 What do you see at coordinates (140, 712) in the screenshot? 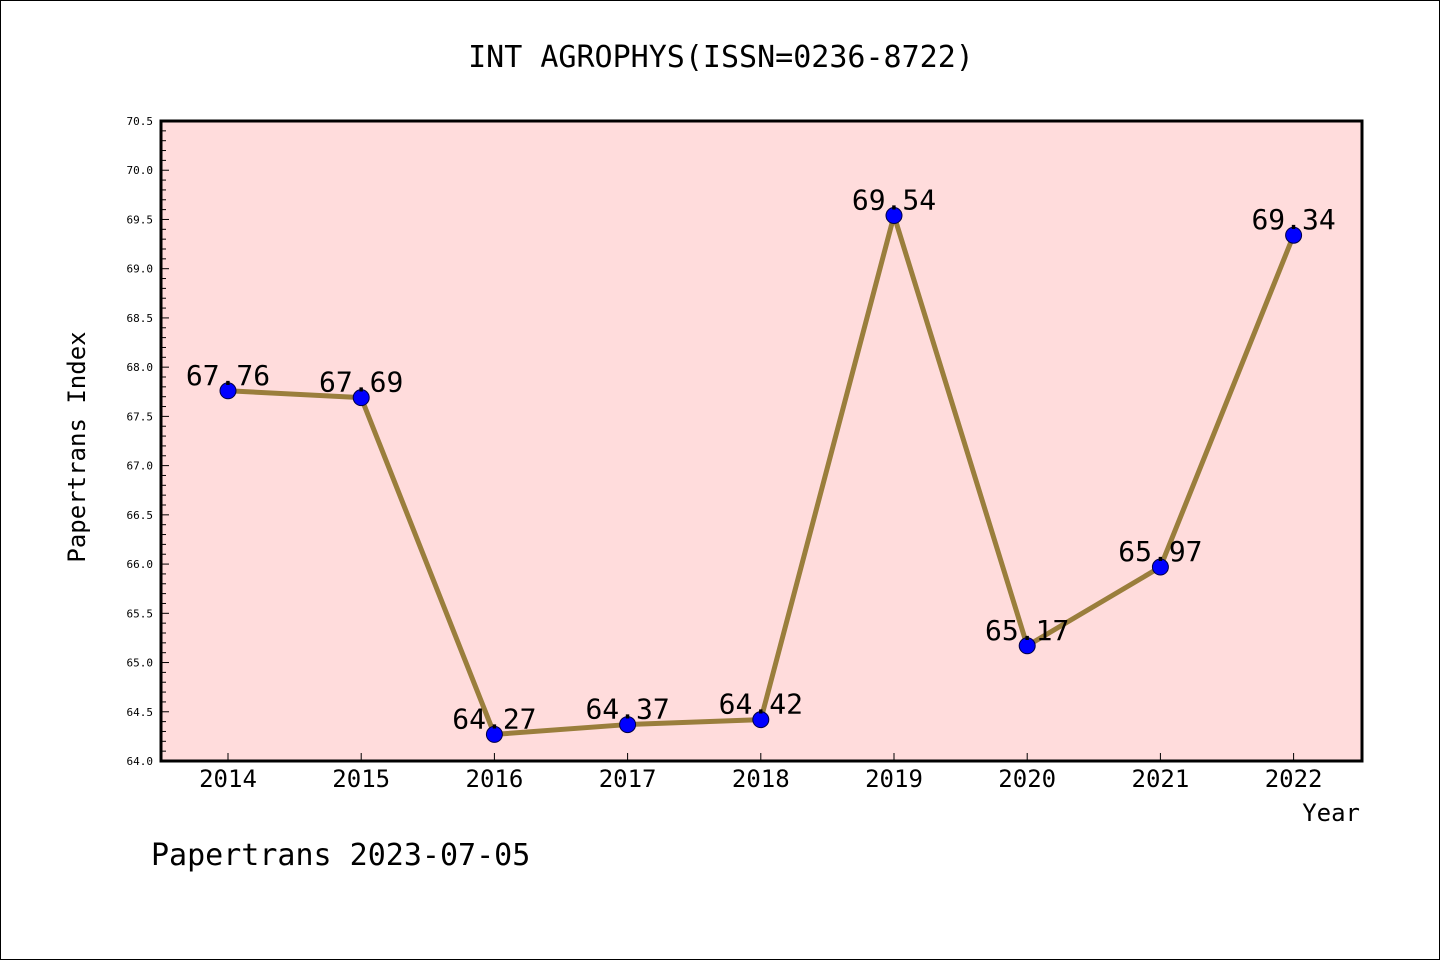
I see `y-tick-label: 64.5` at bounding box center [140, 712].